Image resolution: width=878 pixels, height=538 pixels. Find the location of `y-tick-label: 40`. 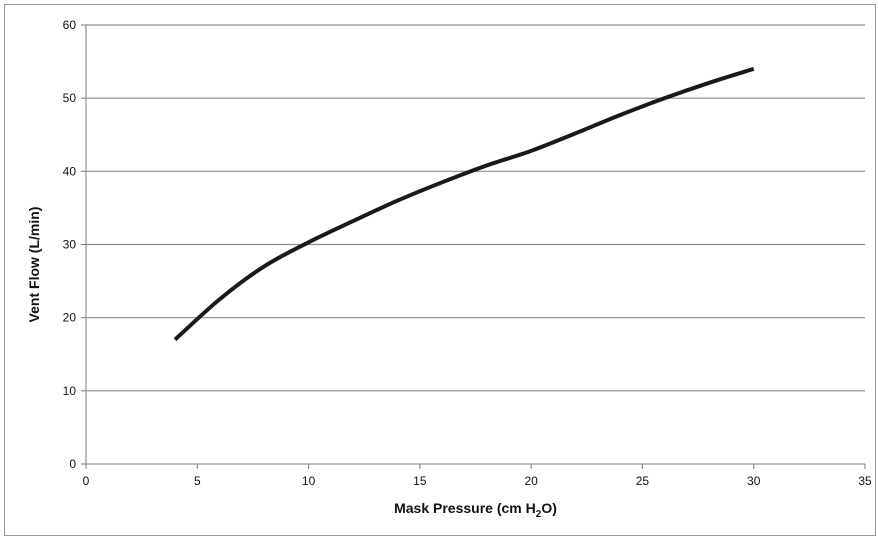

y-tick-label: 40 is located at coordinates (70, 171).